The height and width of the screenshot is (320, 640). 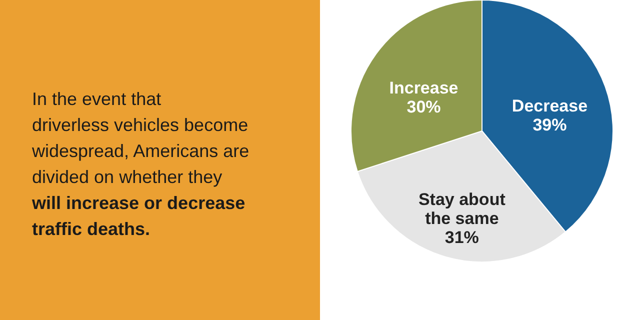 I want to click on text: will increase or decrease traffic deaths., so click(x=138, y=216).